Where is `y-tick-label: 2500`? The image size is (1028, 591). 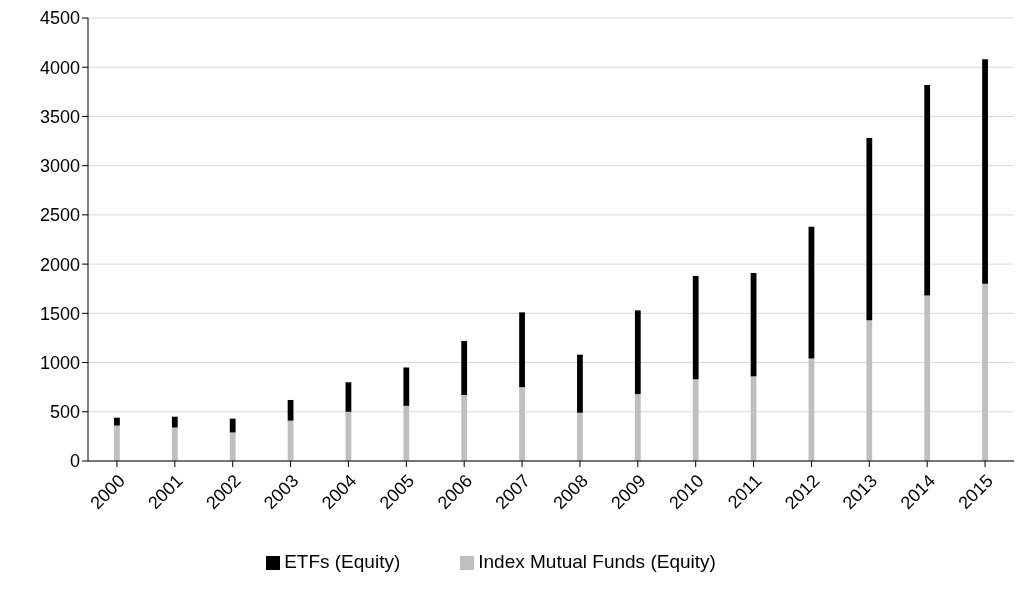
y-tick-label: 2500 is located at coordinates (59, 215).